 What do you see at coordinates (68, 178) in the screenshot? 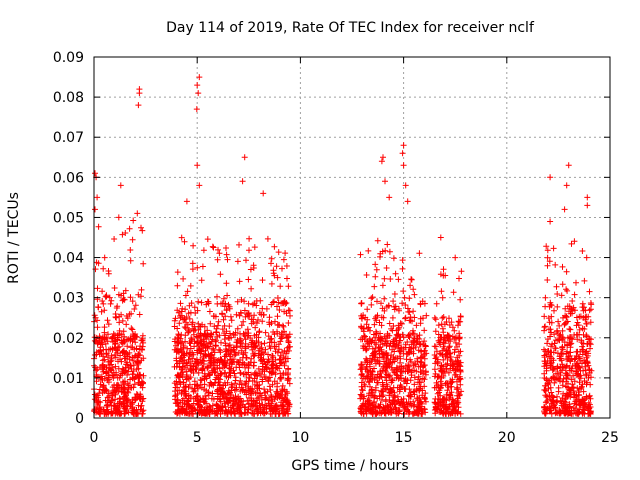
I see `y-tick-label: 0.06` at bounding box center [68, 178].